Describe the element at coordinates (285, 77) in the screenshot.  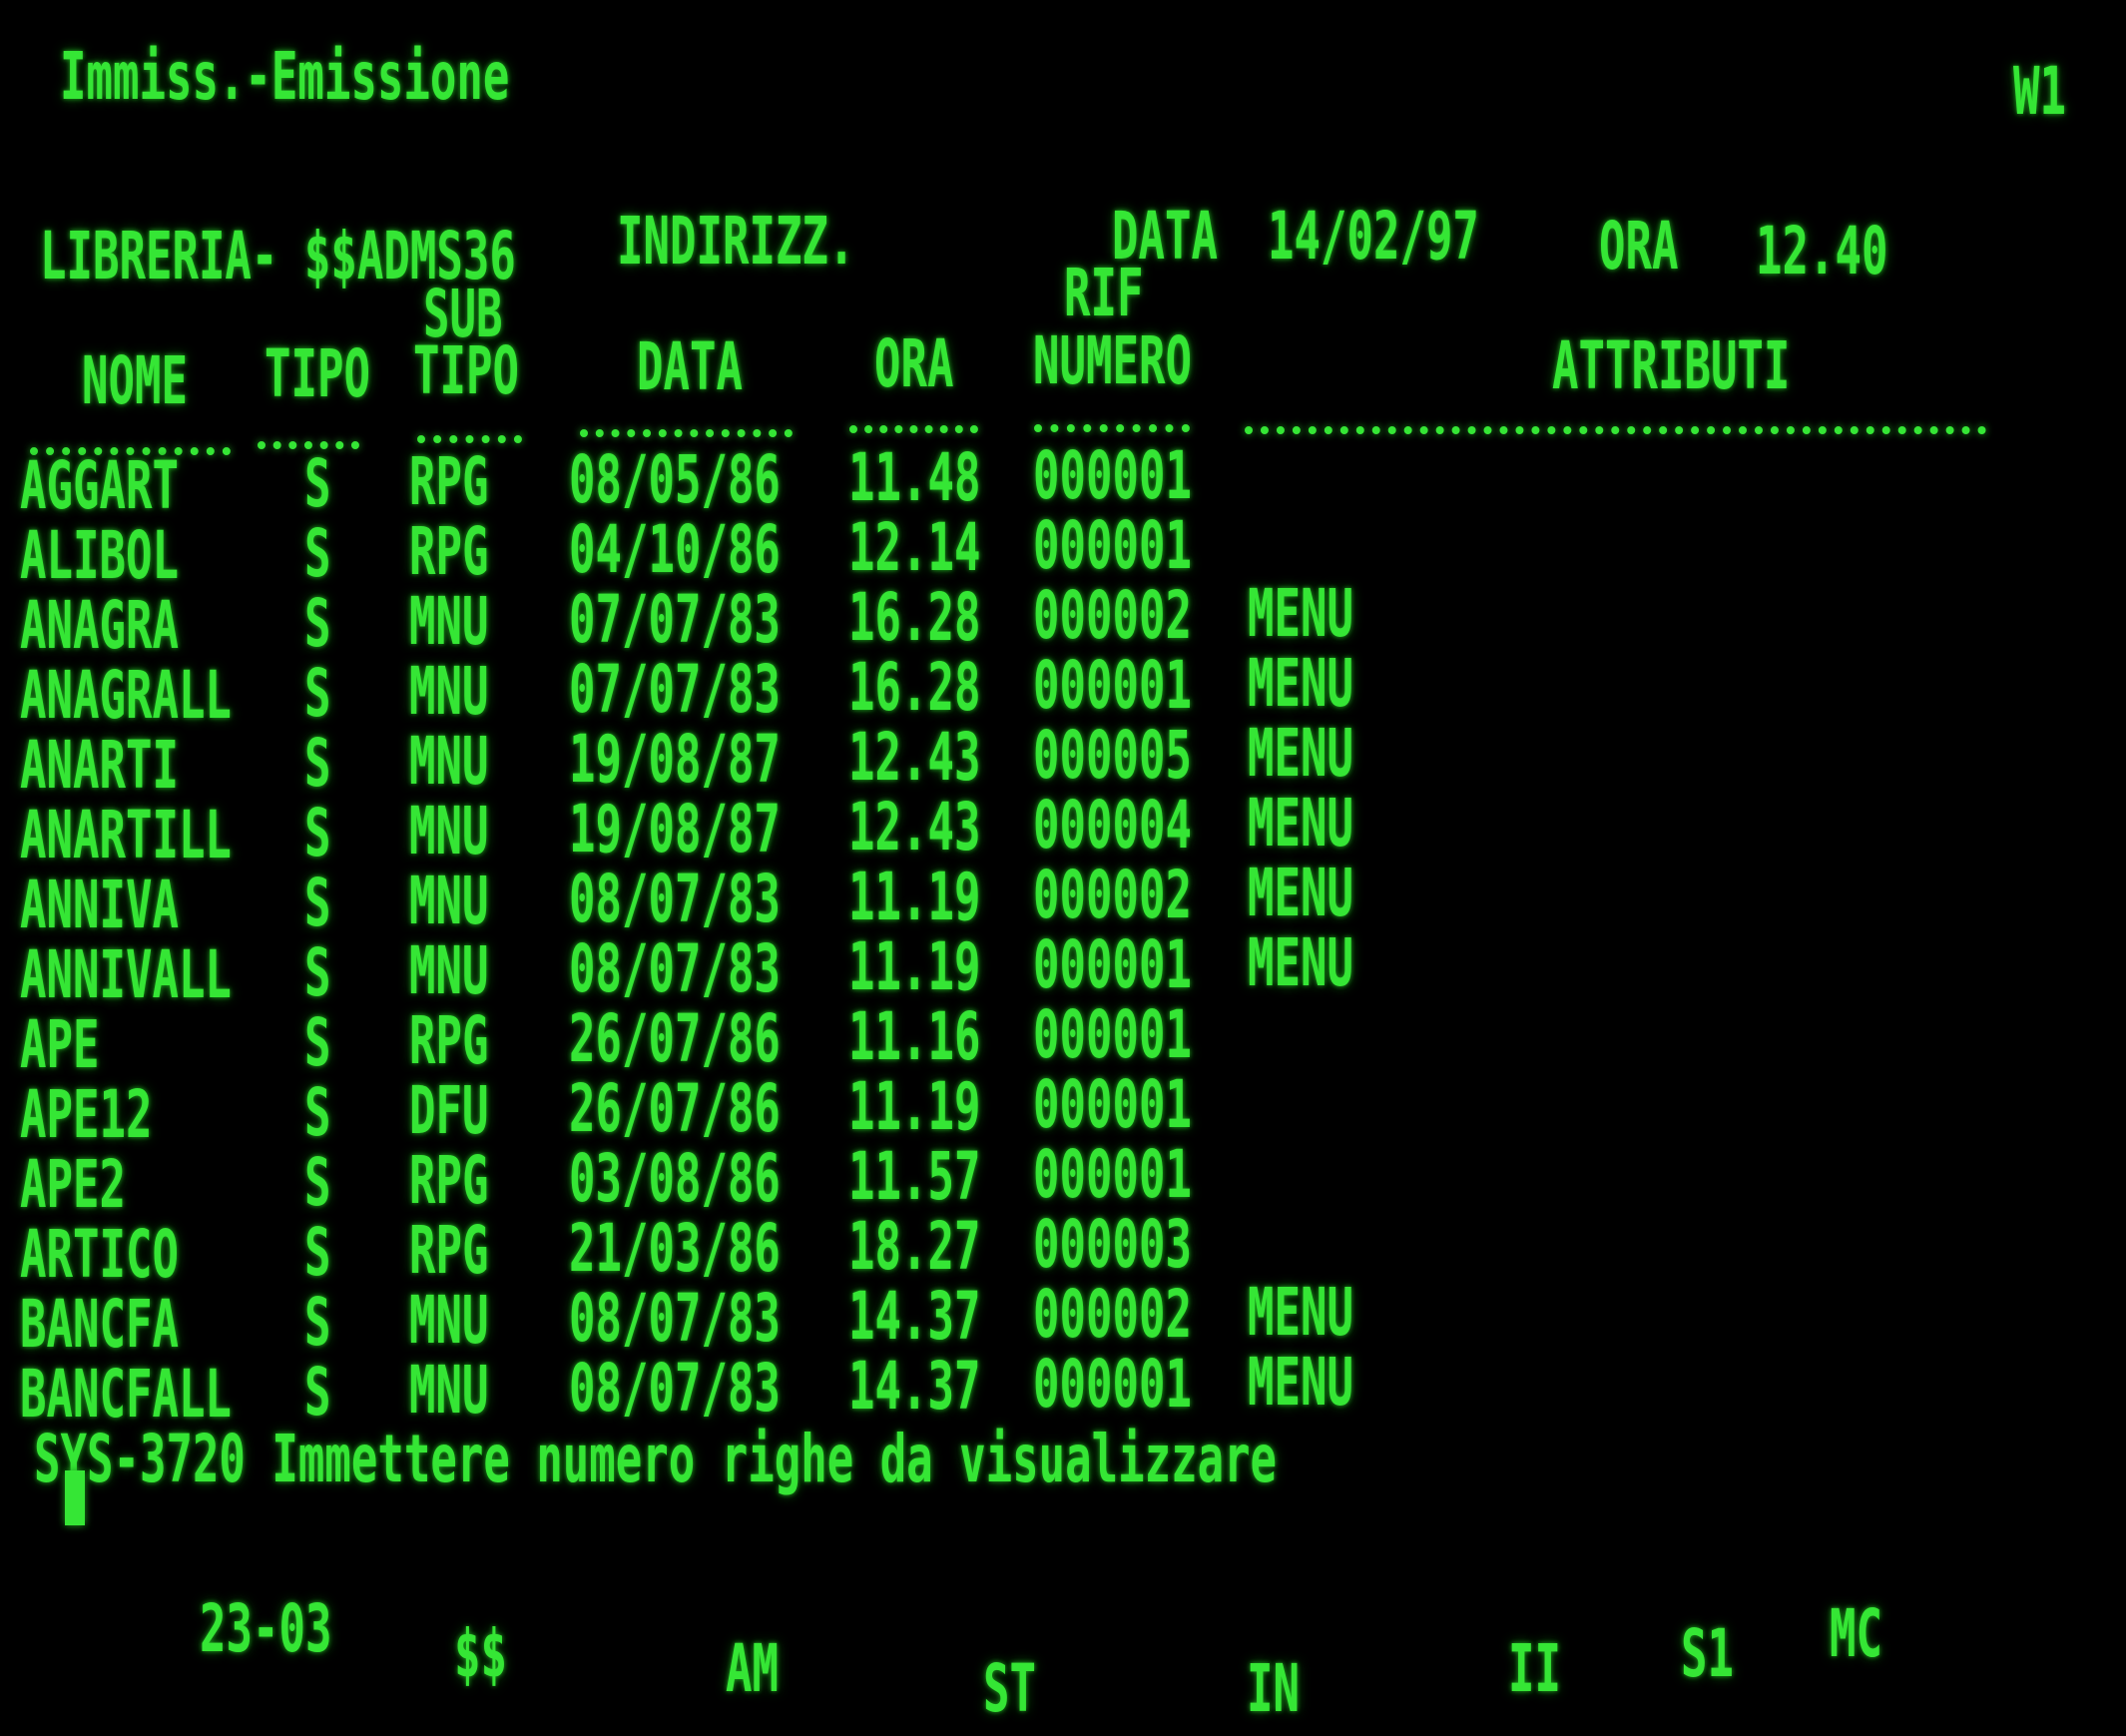
I see `screen-title: Immiss.-Emissione` at that location.